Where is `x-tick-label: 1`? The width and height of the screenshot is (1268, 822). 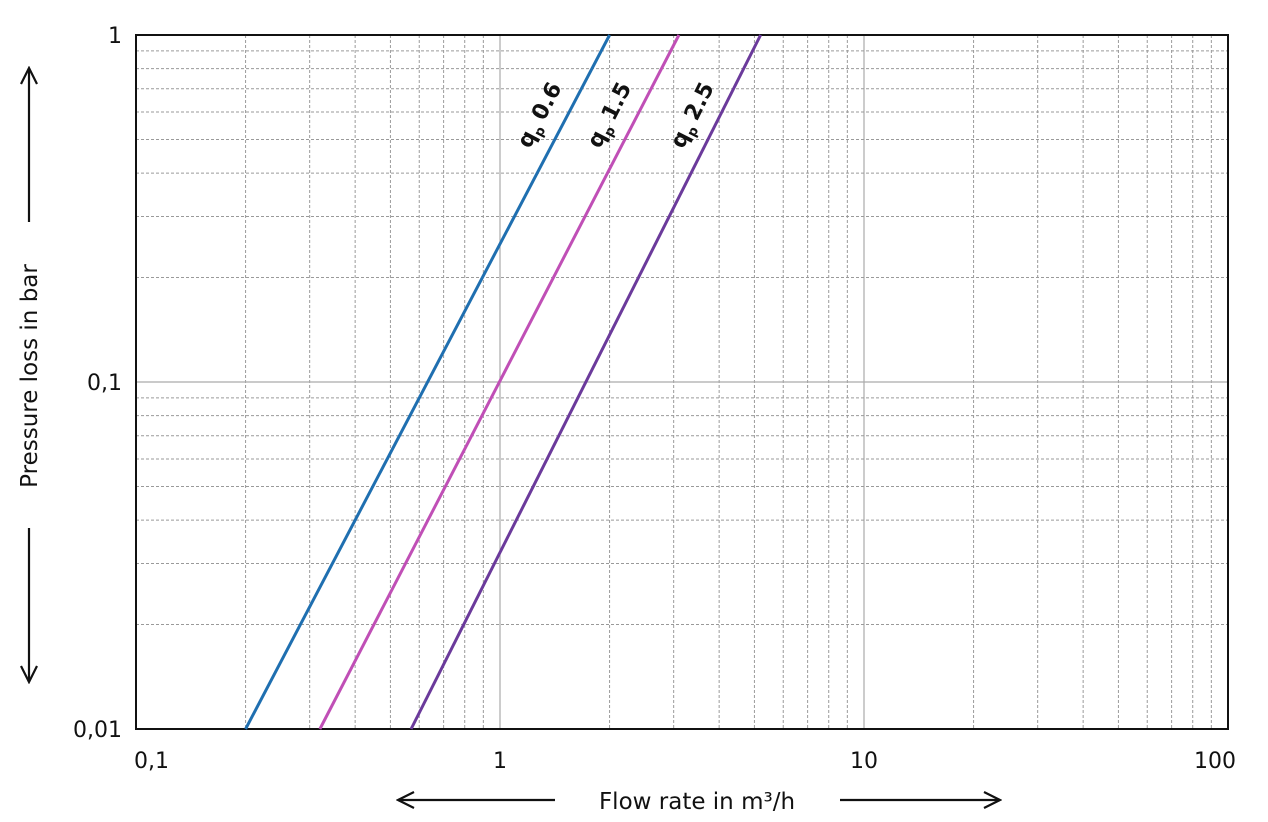
x-tick-label: 1 is located at coordinates (500, 761).